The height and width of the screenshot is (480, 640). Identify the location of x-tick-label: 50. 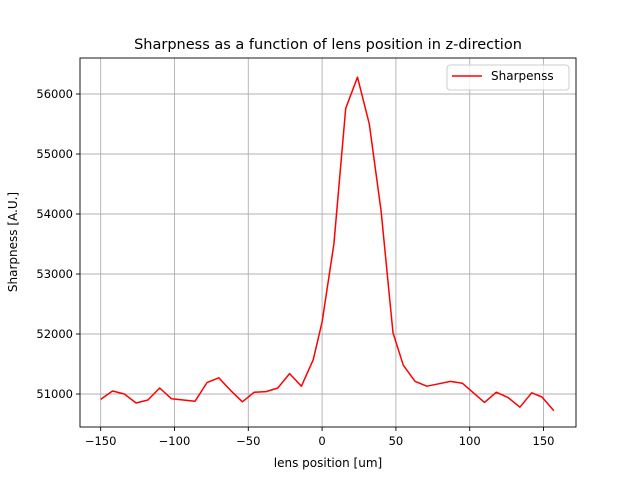
(396, 441).